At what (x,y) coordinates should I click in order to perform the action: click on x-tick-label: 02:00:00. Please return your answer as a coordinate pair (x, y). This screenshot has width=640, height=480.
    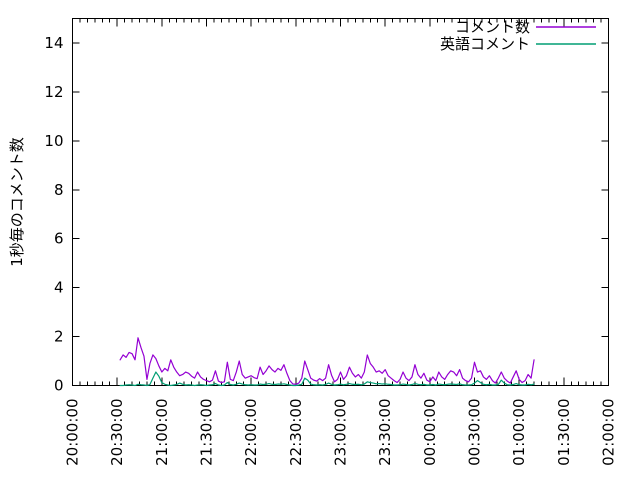
    Looking at the image, I should click on (609, 432).